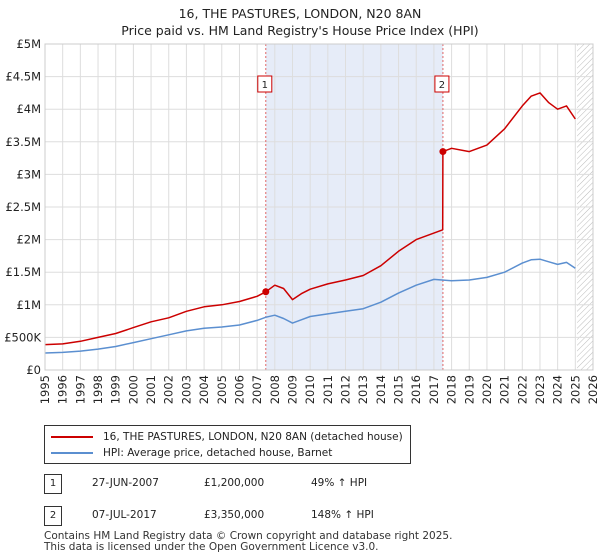 The width and height of the screenshot is (600, 560). I want to click on x-tick-label: 2017, so click(434, 389).